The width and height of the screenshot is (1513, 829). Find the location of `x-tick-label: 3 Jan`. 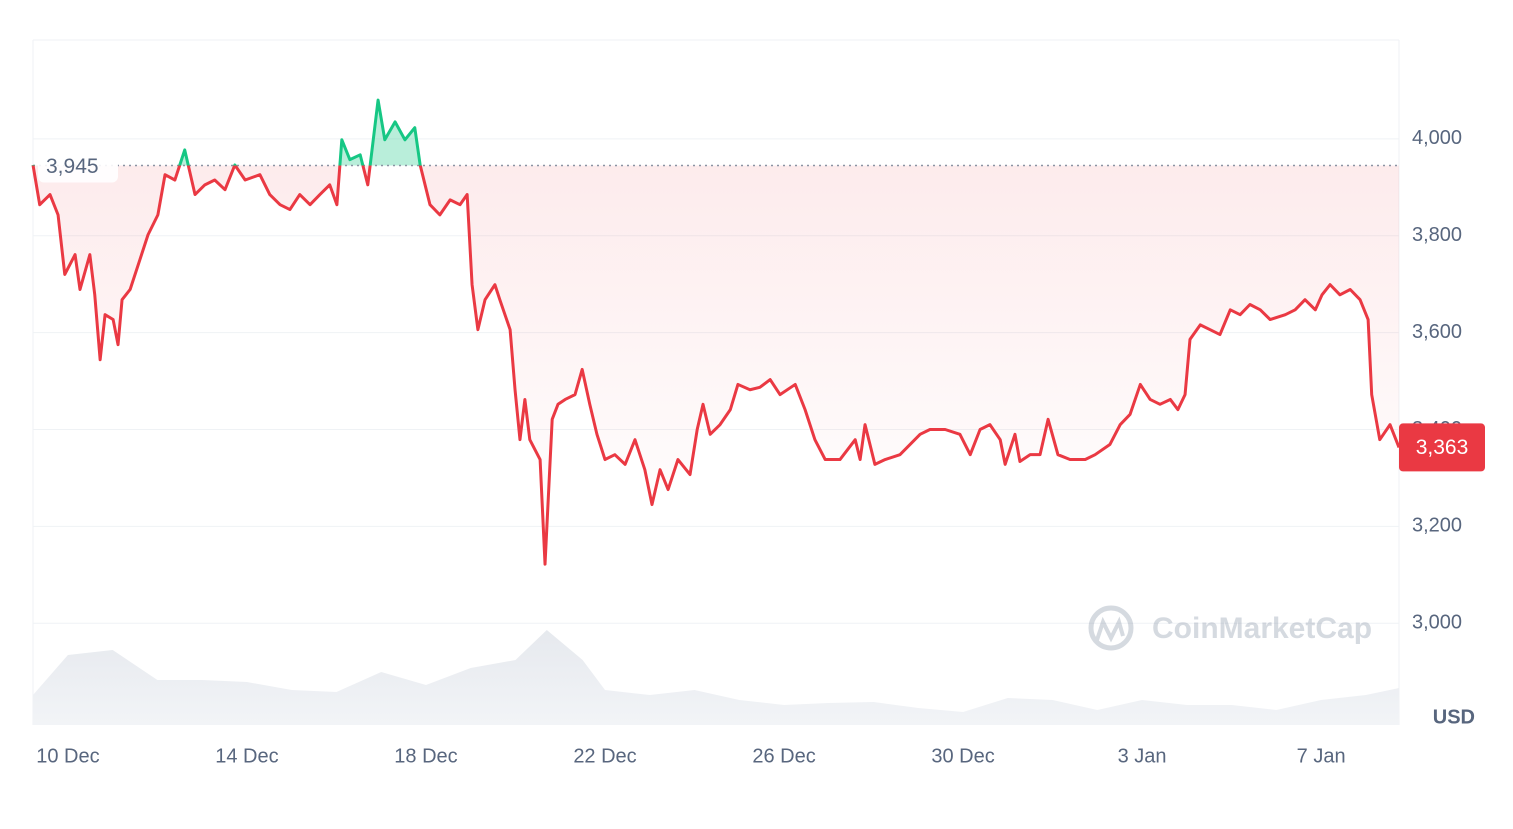

x-tick-label: 3 Jan is located at coordinates (1142, 756).